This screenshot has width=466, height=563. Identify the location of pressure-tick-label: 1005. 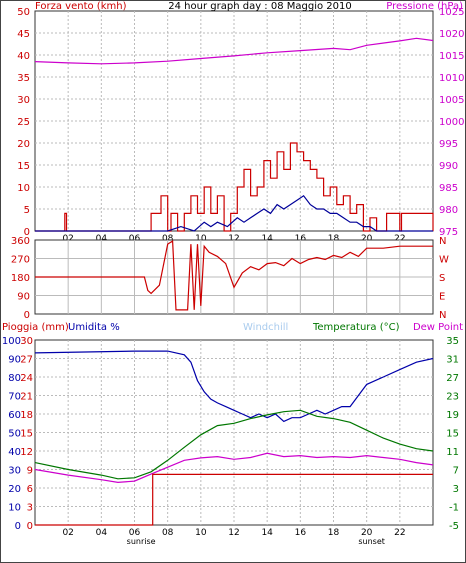
(451, 100).